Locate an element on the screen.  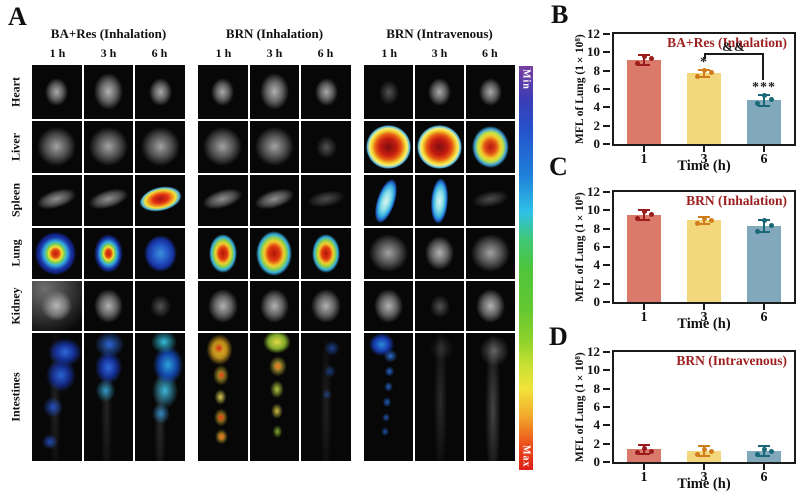
organ-image-heart-group2-1h is located at coordinates (223, 92).